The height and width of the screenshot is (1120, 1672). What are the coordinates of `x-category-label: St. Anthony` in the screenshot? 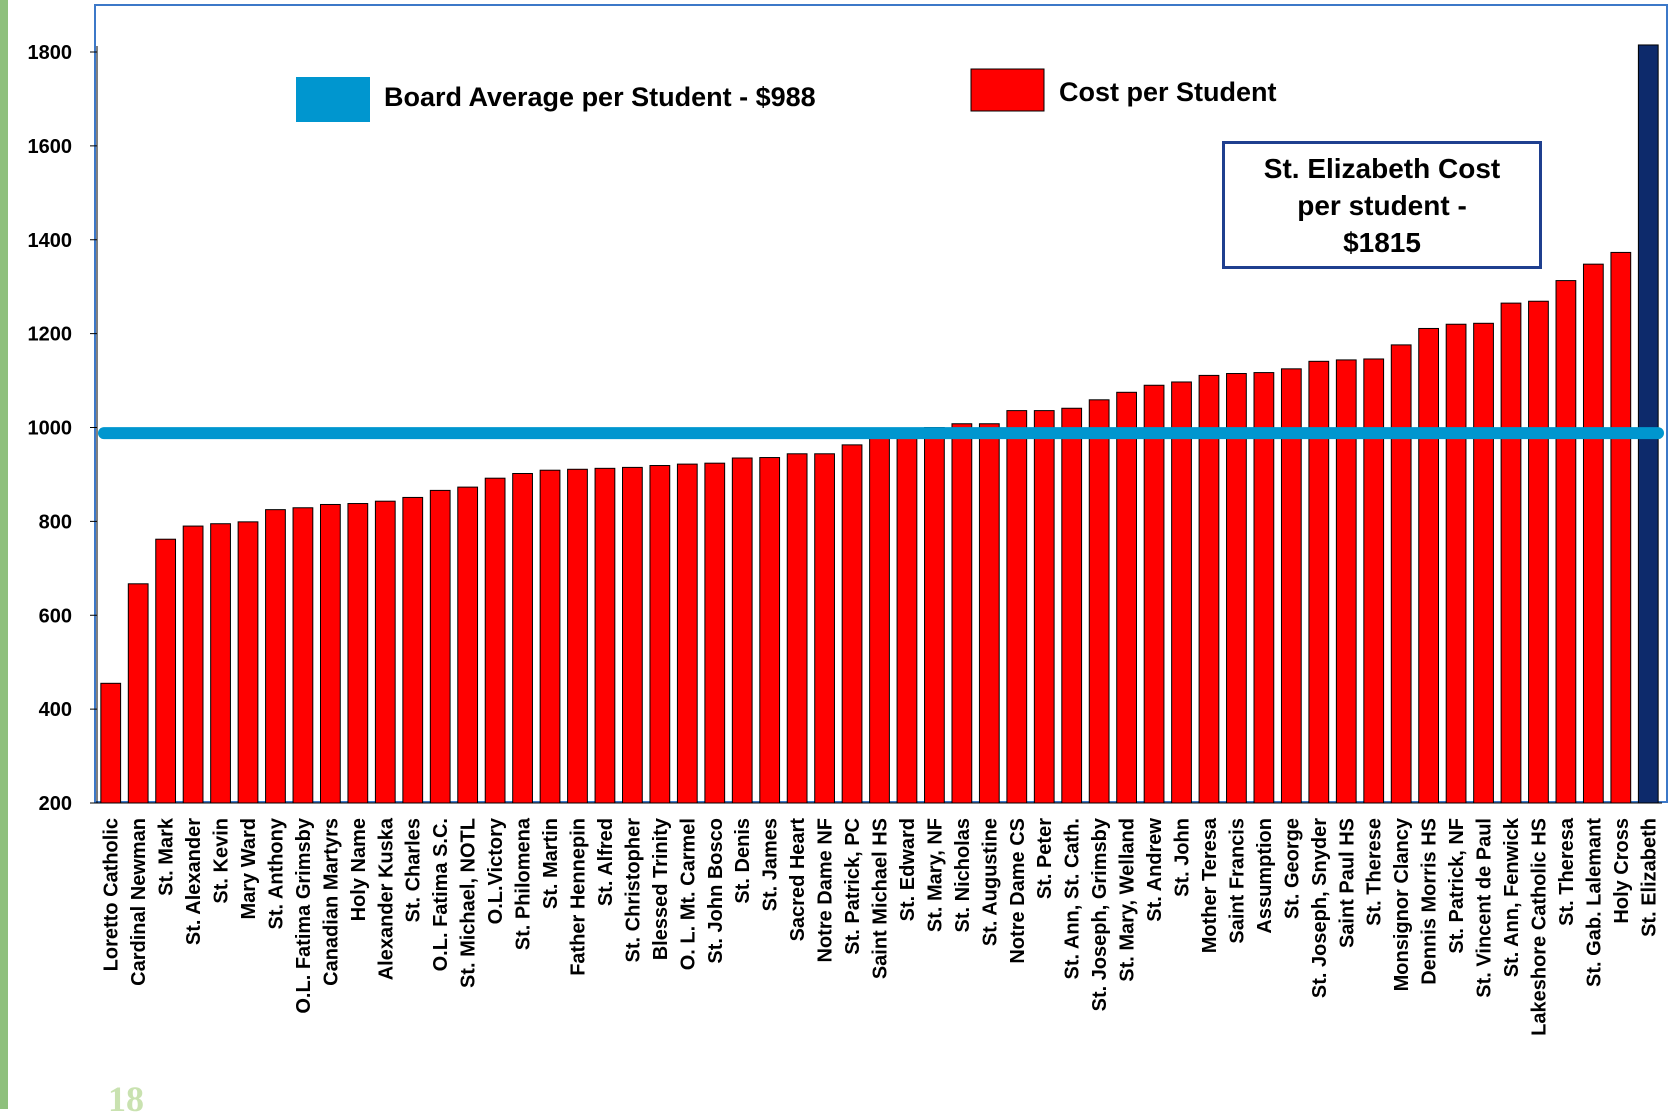 It's located at (276, 873).